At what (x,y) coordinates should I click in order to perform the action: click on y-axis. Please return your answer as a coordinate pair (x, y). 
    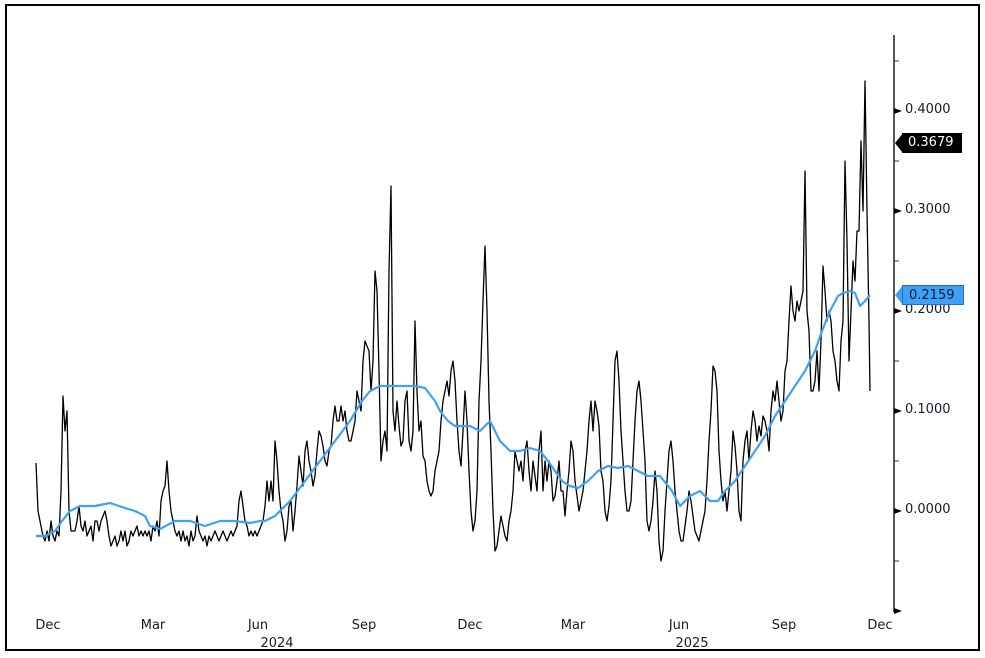
    Looking at the image, I should click on (897, 324).